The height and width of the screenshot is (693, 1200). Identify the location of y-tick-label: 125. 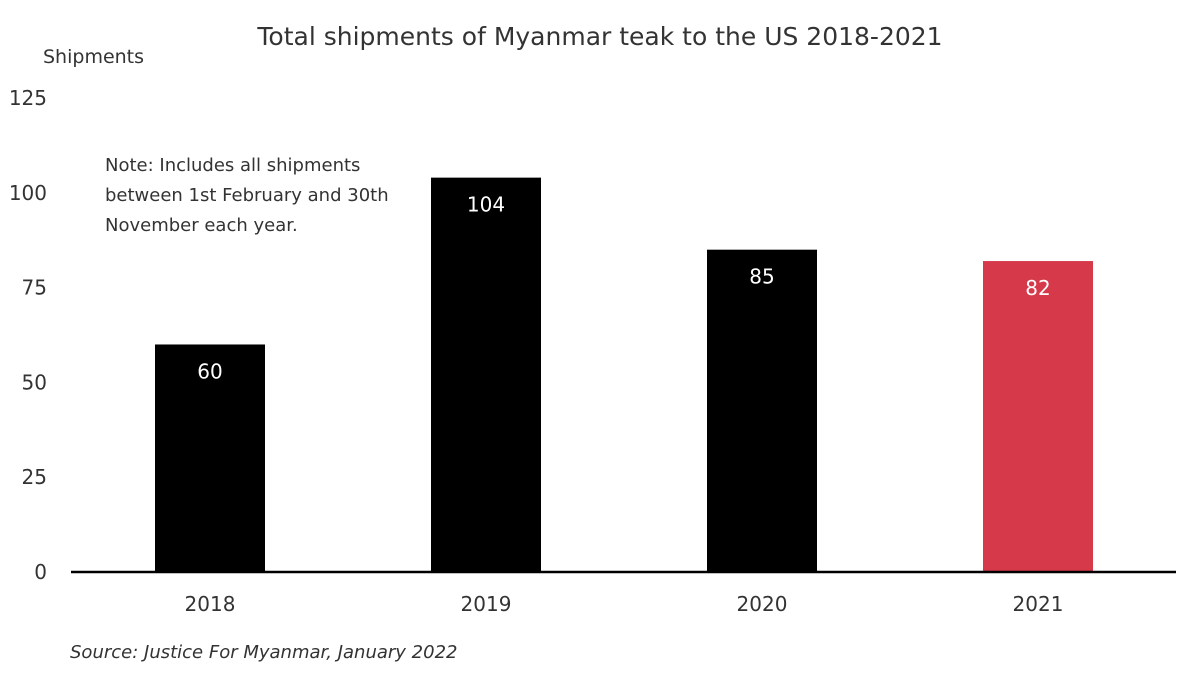
(28, 98).